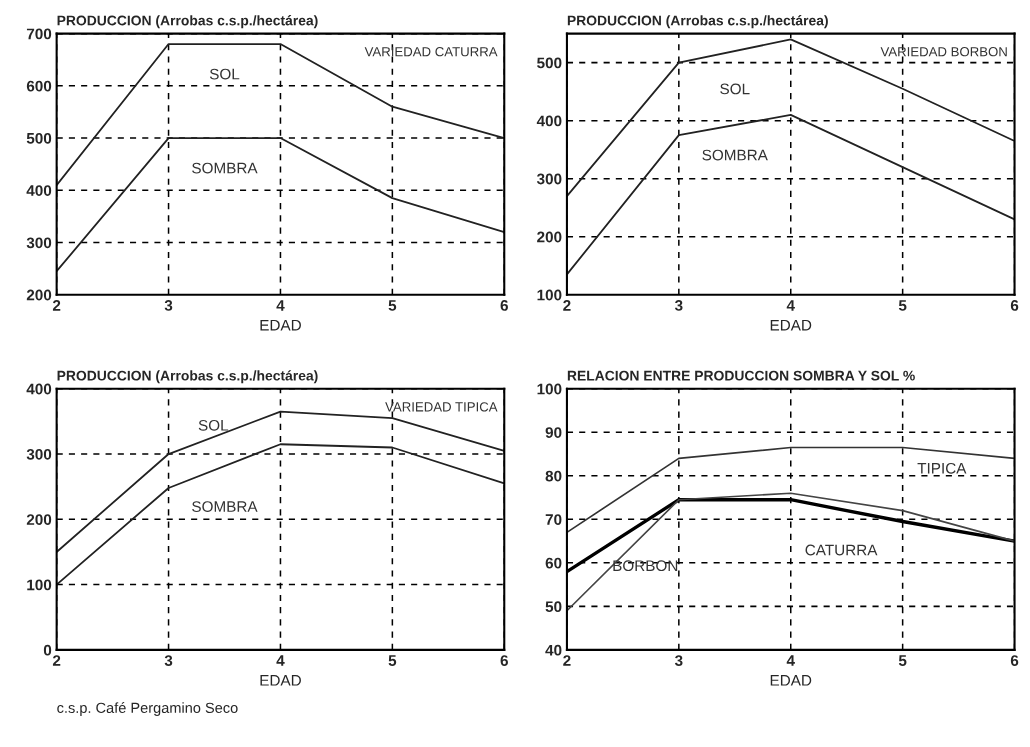  I want to click on y-tick-label: 700, so click(39, 34).